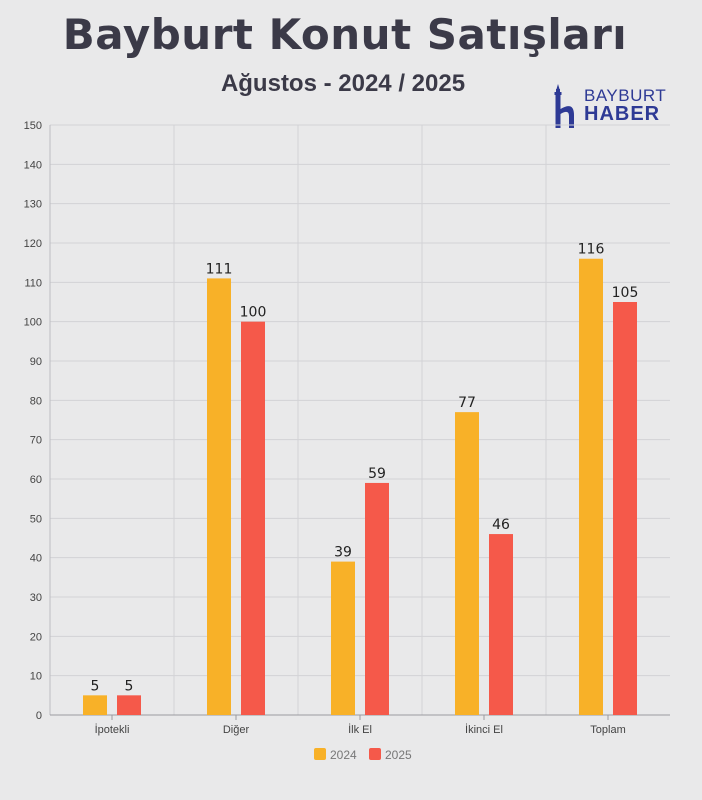 The height and width of the screenshot is (800, 702). I want to click on data-label: 59, so click(377, 474).